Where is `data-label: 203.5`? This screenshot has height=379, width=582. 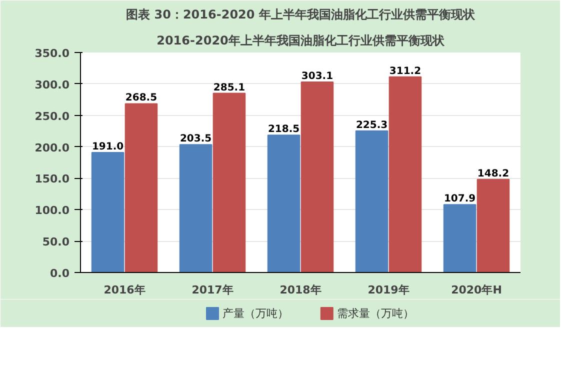 data-label: 203.5 is located at coordinates (196, 139).